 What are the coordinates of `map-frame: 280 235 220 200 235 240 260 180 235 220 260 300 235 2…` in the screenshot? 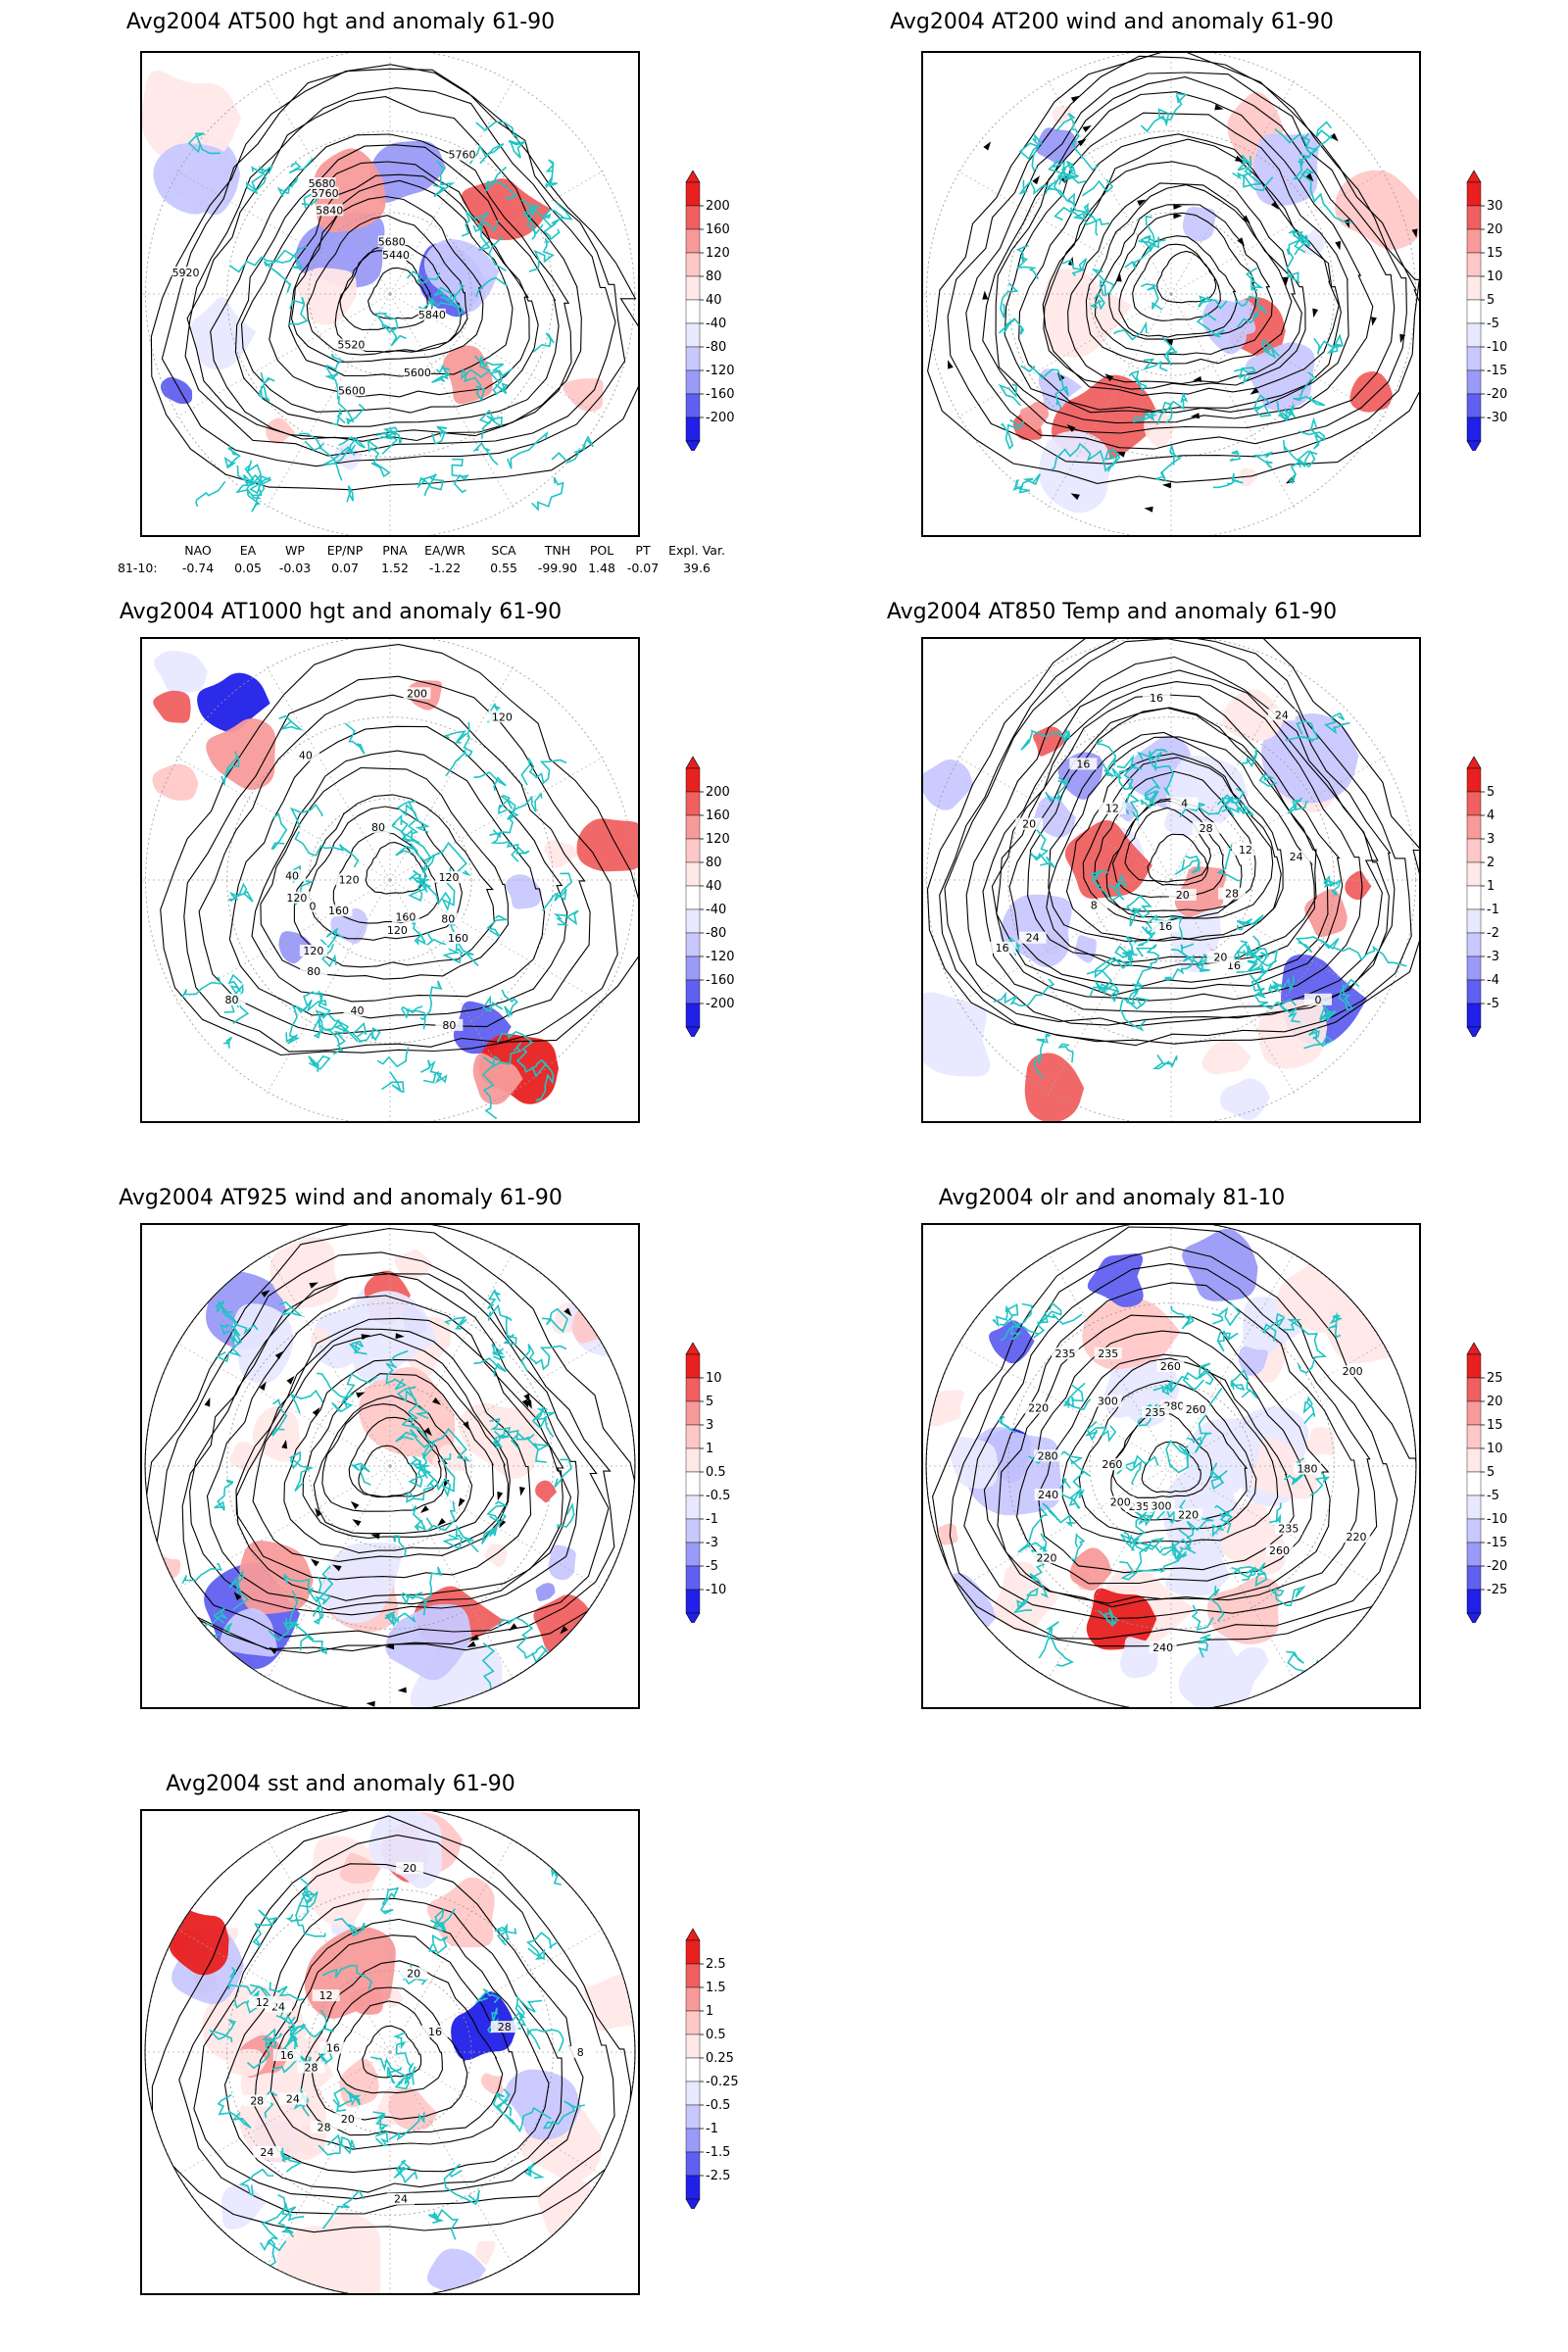 It's located at (1171, 1466).